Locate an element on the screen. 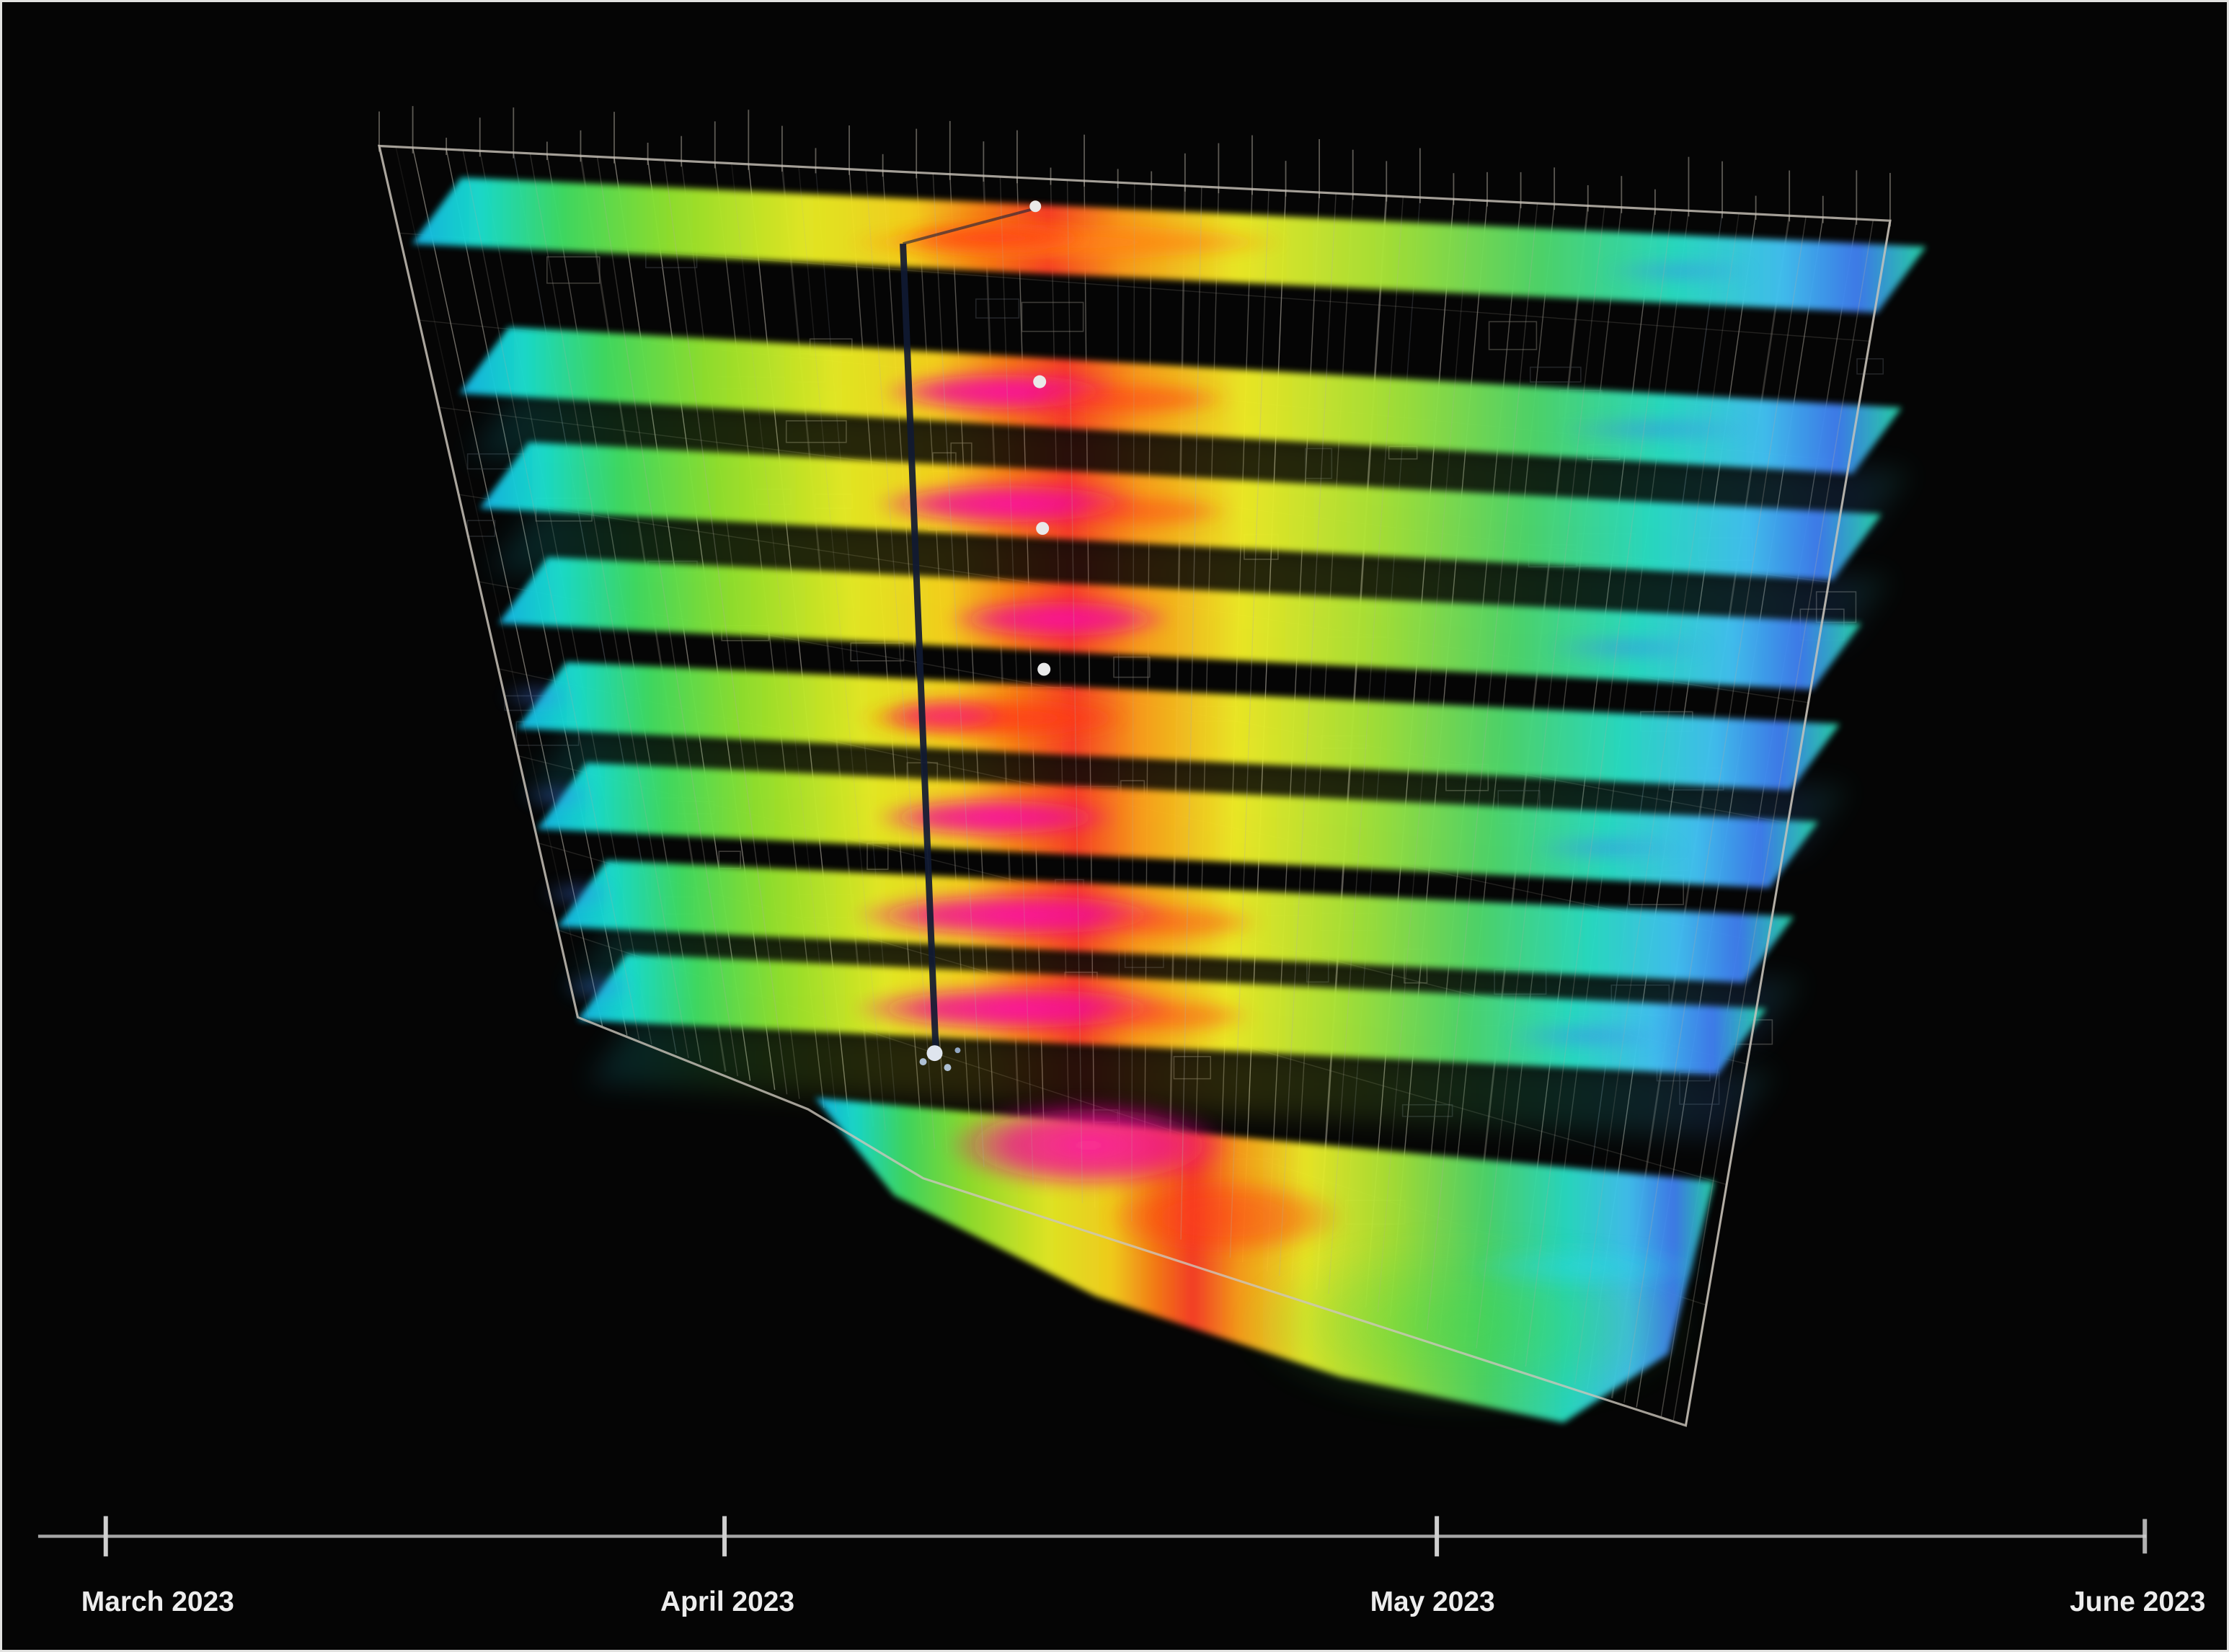 The width and height of the screenshot is (2229, 1652). sensor-spheres is located at coordinates (985, 636).